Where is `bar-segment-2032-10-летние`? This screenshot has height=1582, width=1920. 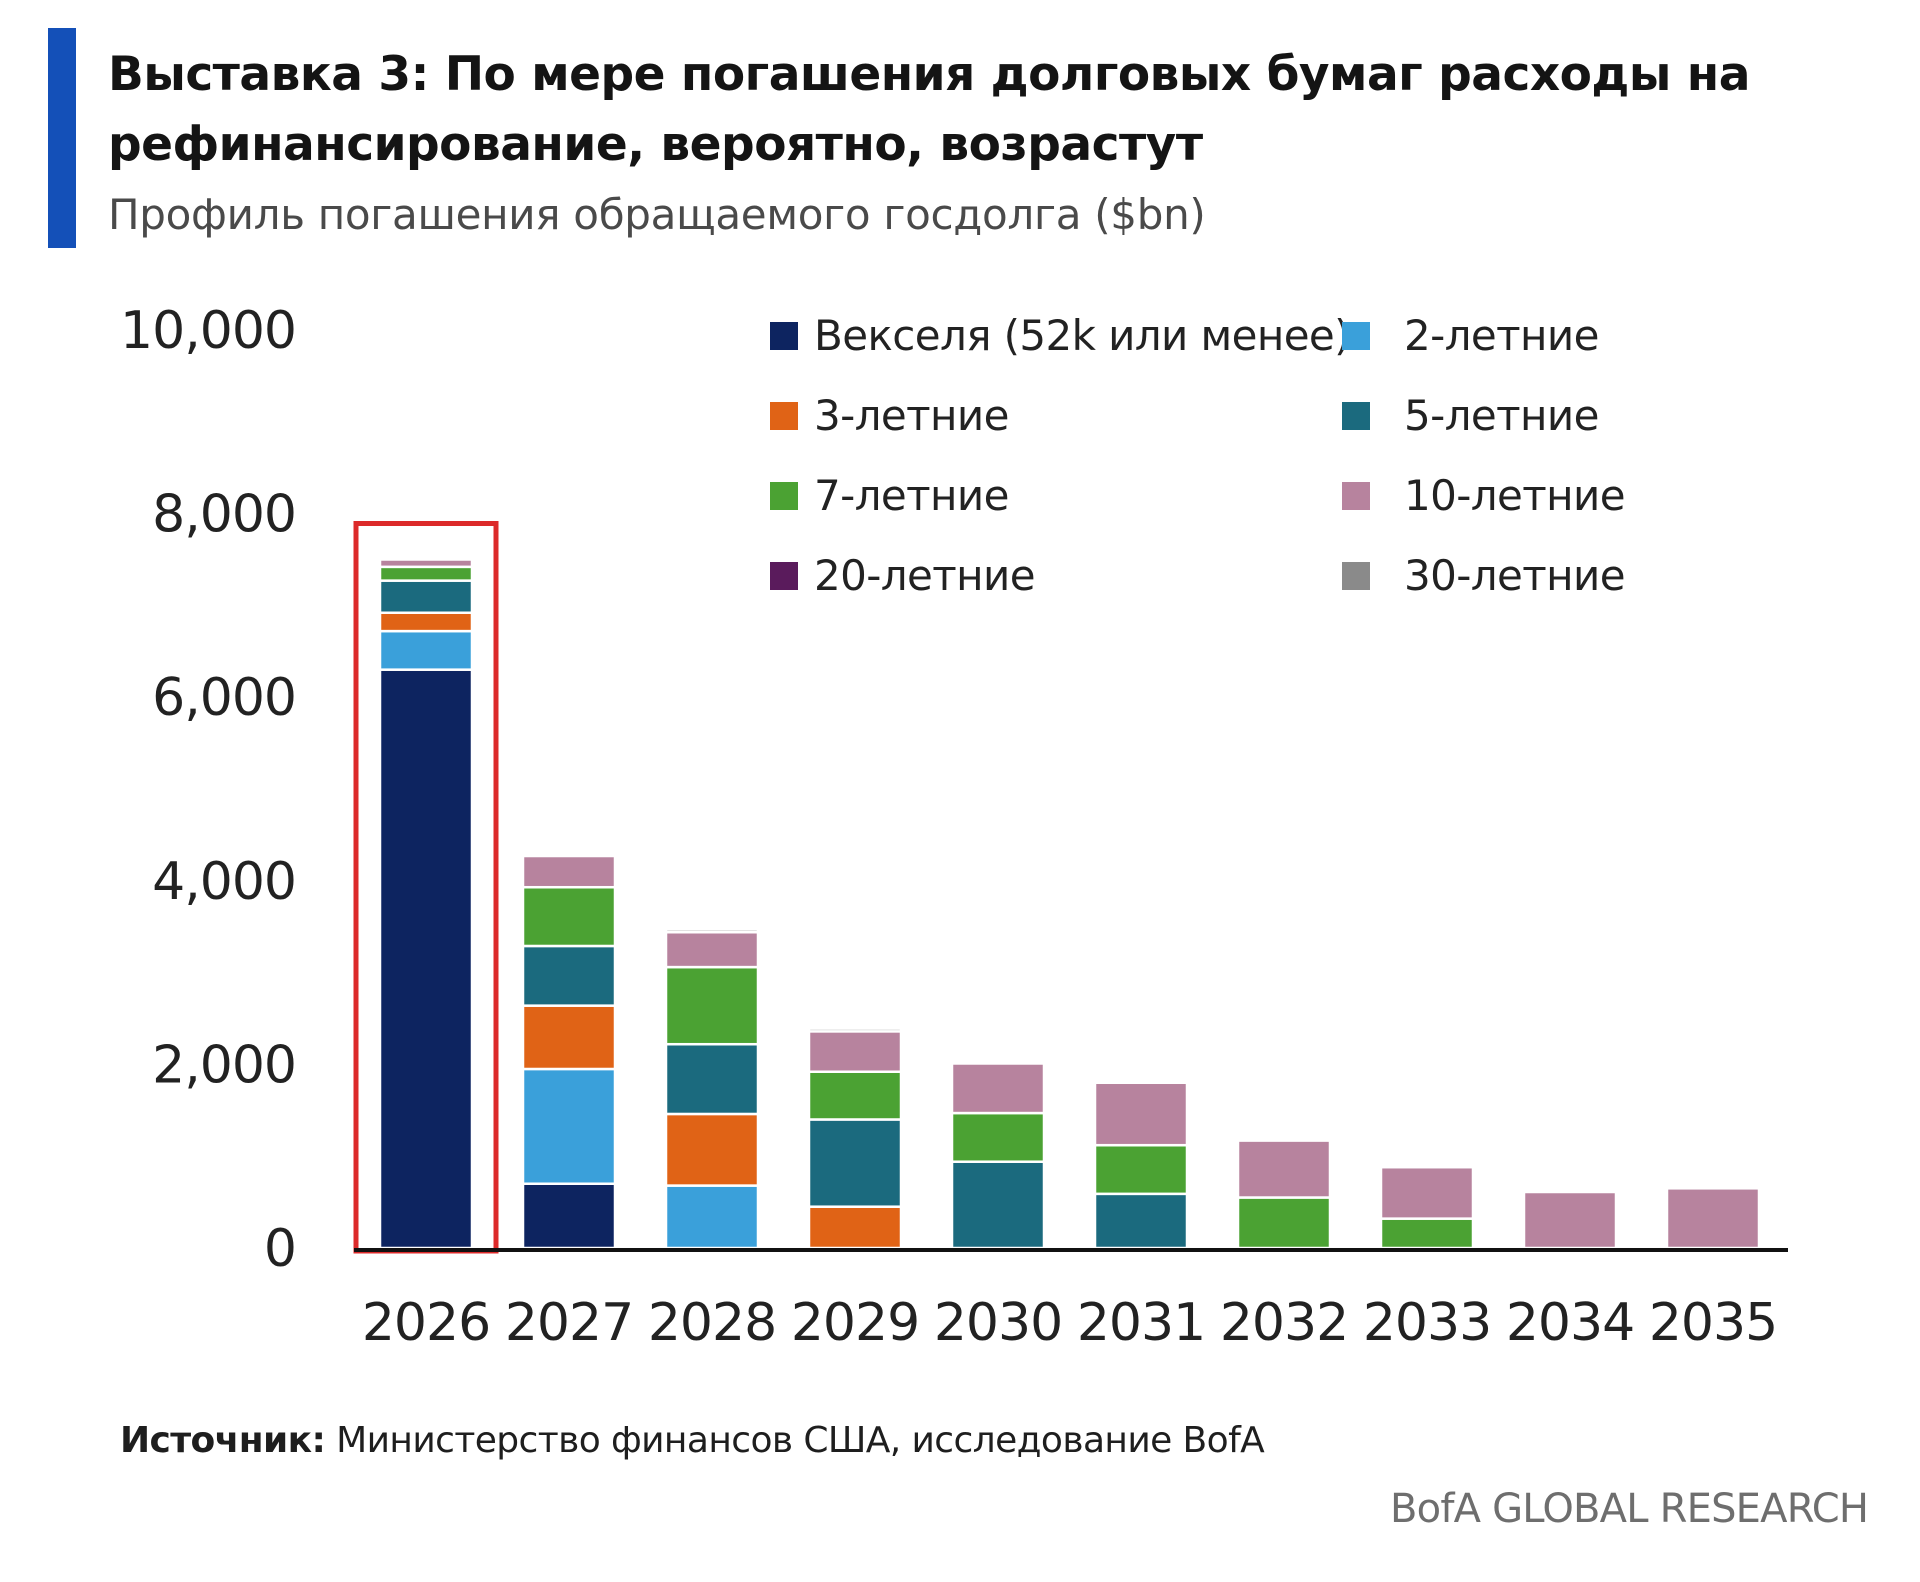
bar-segment-2032-10-летние is located at coordinates (1284, 1169).